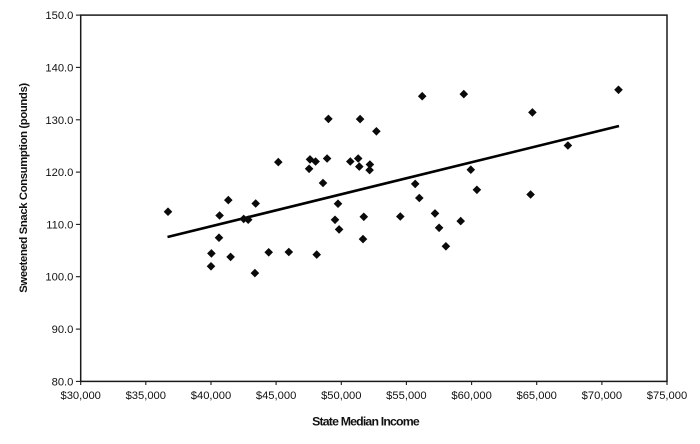 Image resolution: width=700 pixels, height=444 pixels. I want to click on svg-text: 90.0, so click(63, 330).